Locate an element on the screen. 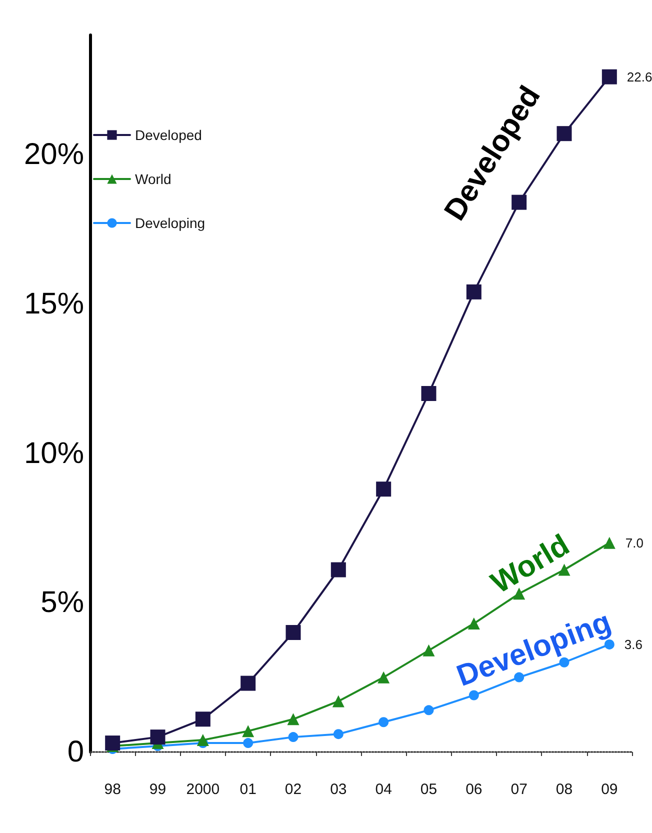 The image size is (652, 833). data-label: 22.6 is located at coordinates (639, 76).